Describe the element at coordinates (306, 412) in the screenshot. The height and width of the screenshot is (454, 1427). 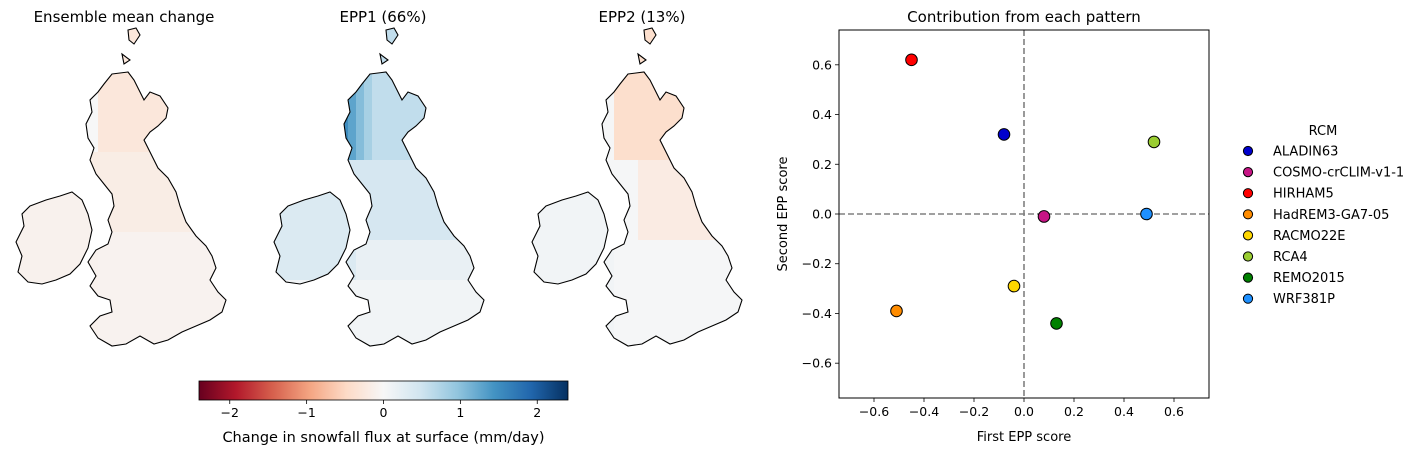
I see `colorbar-tick-label: −1` at that location.